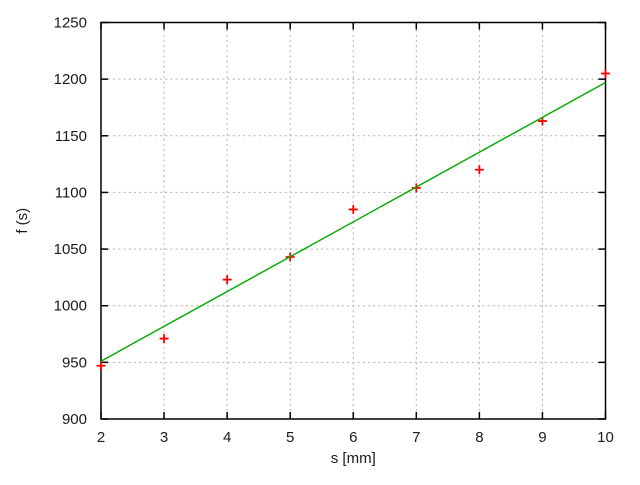  Describe the element at coordinates (22, 221) in the screenshot. I see `y-axis-title: f (s)` at that location.